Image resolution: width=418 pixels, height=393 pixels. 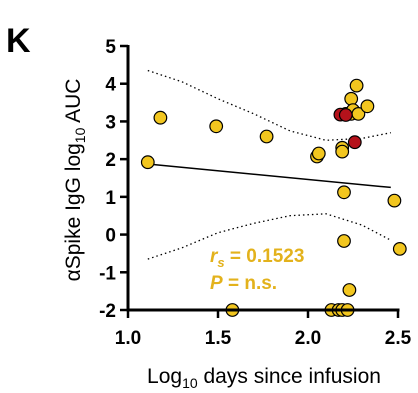 I want to click on x-tick-label: 1.0, so click(x=128, y=338).